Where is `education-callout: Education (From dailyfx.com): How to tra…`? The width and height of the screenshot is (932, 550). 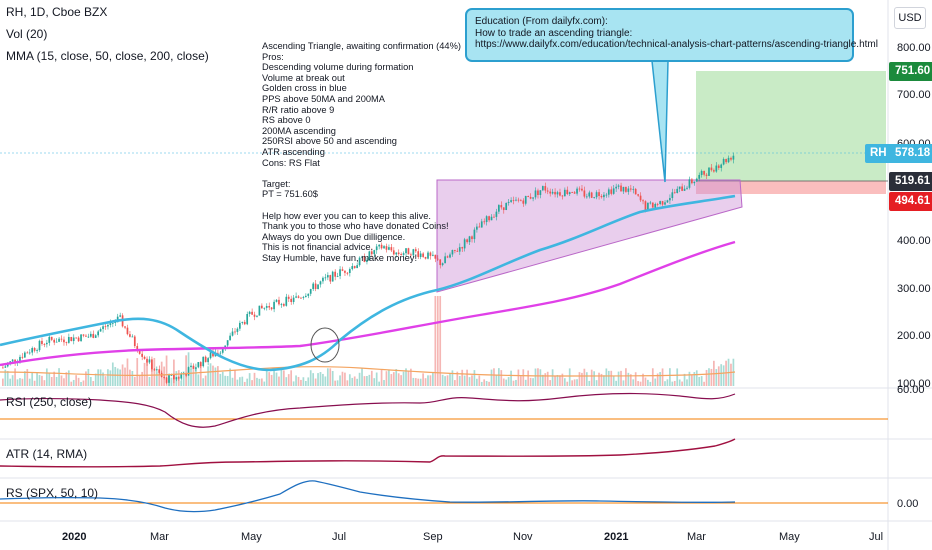
education-callout: Education (From dailyfx.com): How to tra… is located at coordinates (671, 35).